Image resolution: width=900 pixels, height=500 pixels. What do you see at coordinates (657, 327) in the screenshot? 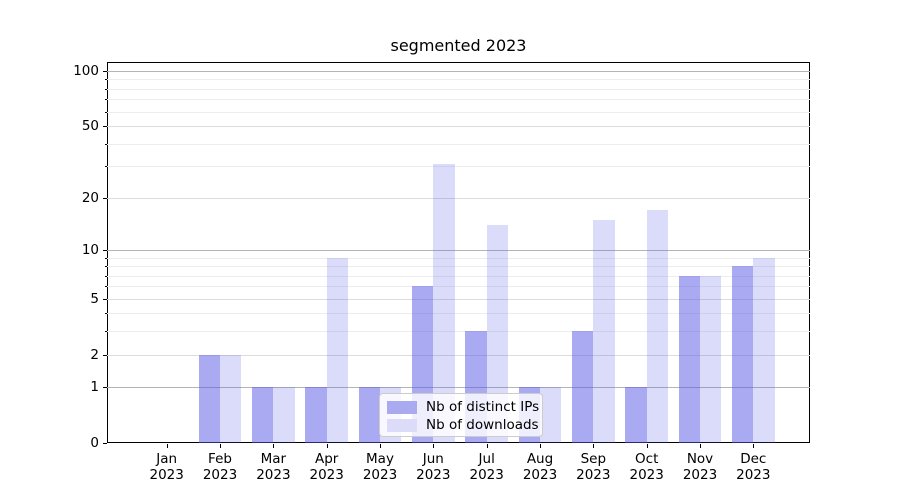
I see `bar-downloads-oct` at bounding box center [657, 327].